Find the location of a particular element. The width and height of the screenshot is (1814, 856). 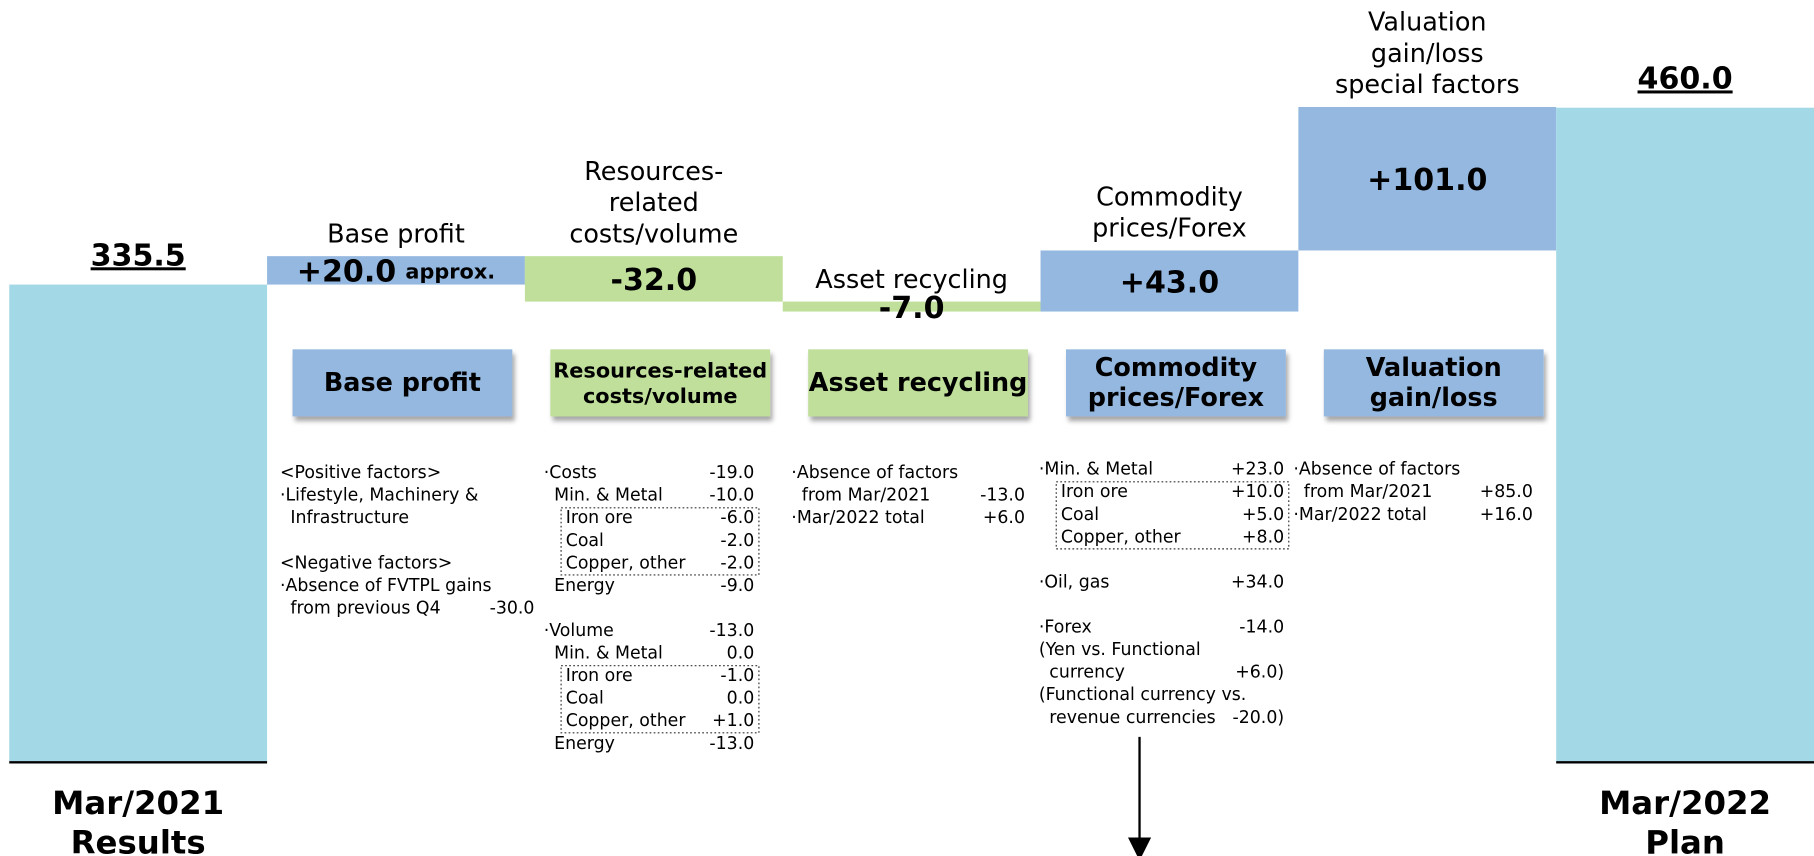

detail-text: ·Oil, gas is located at coordinates (1074, 582).